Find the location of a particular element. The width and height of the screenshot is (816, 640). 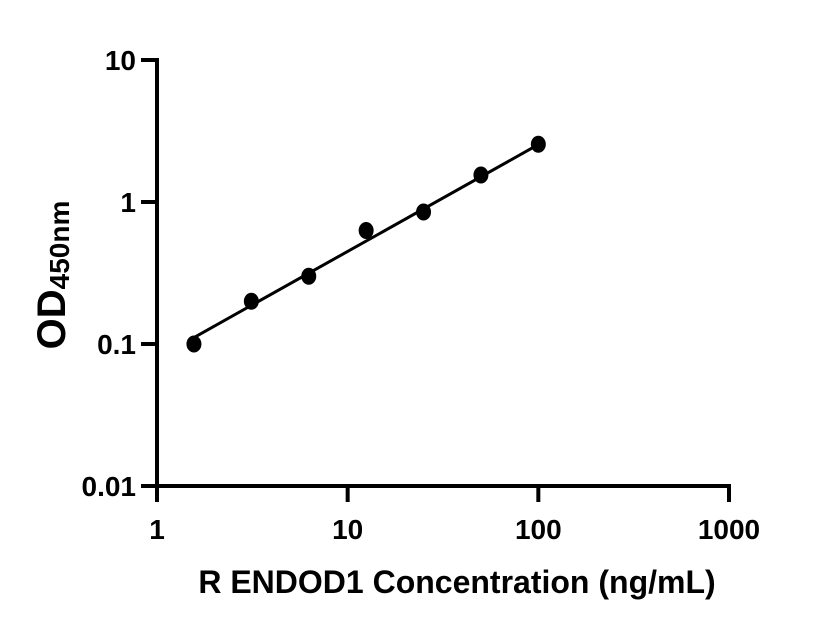

y-tick-label: 1 is located at coordinates (128, 202).